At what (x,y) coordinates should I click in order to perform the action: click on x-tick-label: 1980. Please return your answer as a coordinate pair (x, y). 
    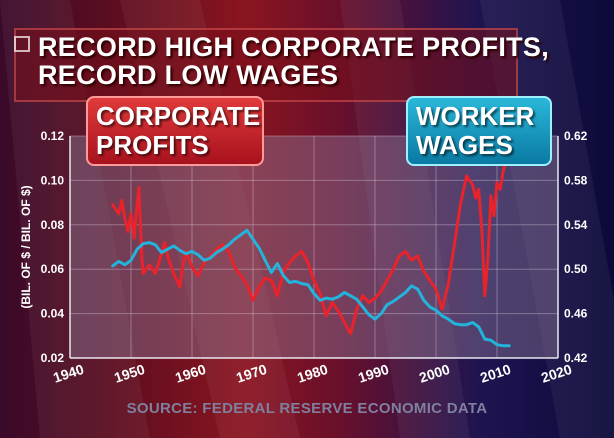
    Looking at the image, I should click on (312, 373).